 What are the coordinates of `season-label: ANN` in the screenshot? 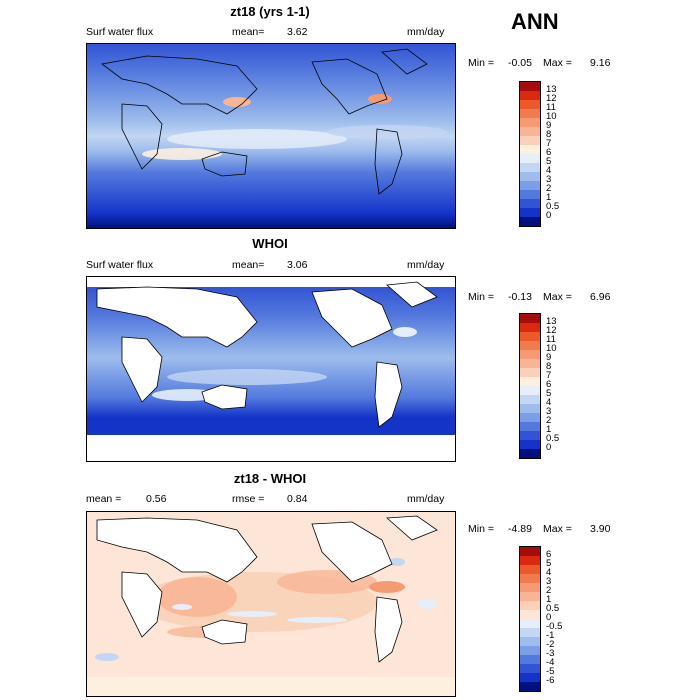 It's located at (535, 21).